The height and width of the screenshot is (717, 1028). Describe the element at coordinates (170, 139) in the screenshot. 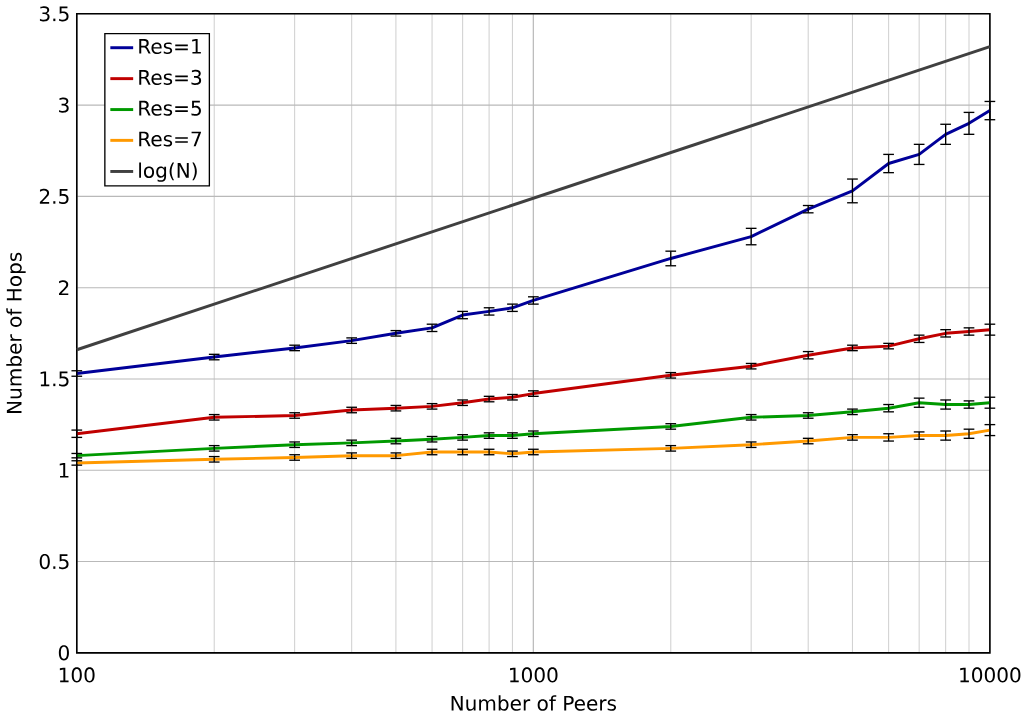

I see `legend-label: Res=7` at that location.